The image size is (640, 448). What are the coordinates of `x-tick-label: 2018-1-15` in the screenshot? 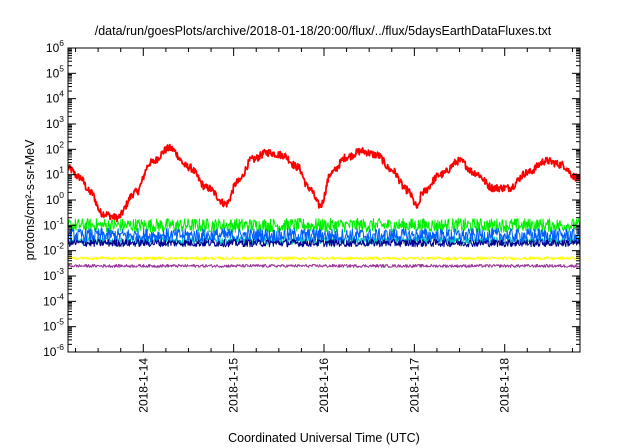 It's located at (234, 385).